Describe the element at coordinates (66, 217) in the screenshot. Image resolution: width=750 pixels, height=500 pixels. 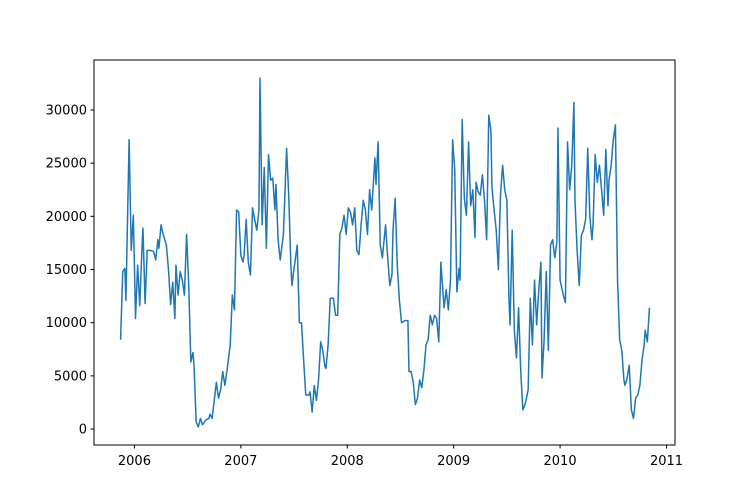
I see `y-tick-label: 20000` at that location.